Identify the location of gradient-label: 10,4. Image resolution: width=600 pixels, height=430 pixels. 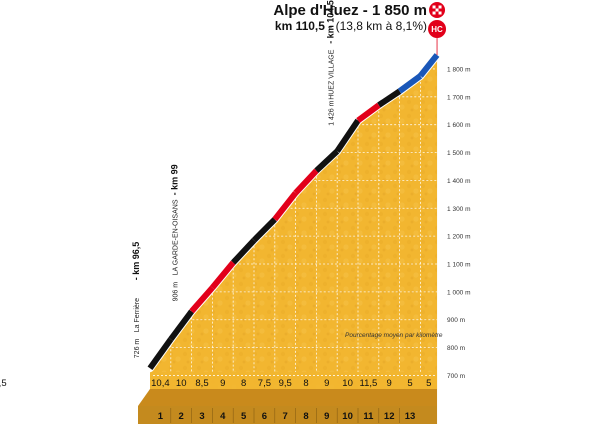
(160, 383).